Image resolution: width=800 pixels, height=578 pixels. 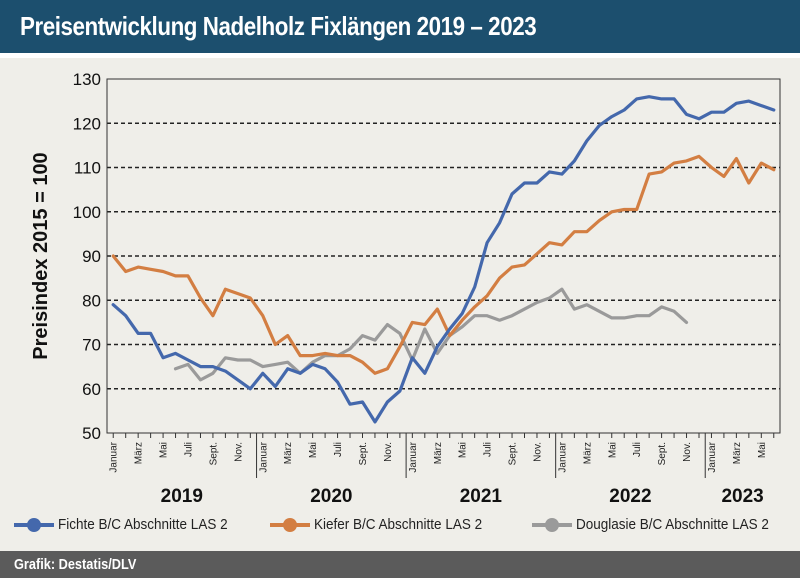 I want to click on legend-swatch-kiefer, so click(x=290, y=524).